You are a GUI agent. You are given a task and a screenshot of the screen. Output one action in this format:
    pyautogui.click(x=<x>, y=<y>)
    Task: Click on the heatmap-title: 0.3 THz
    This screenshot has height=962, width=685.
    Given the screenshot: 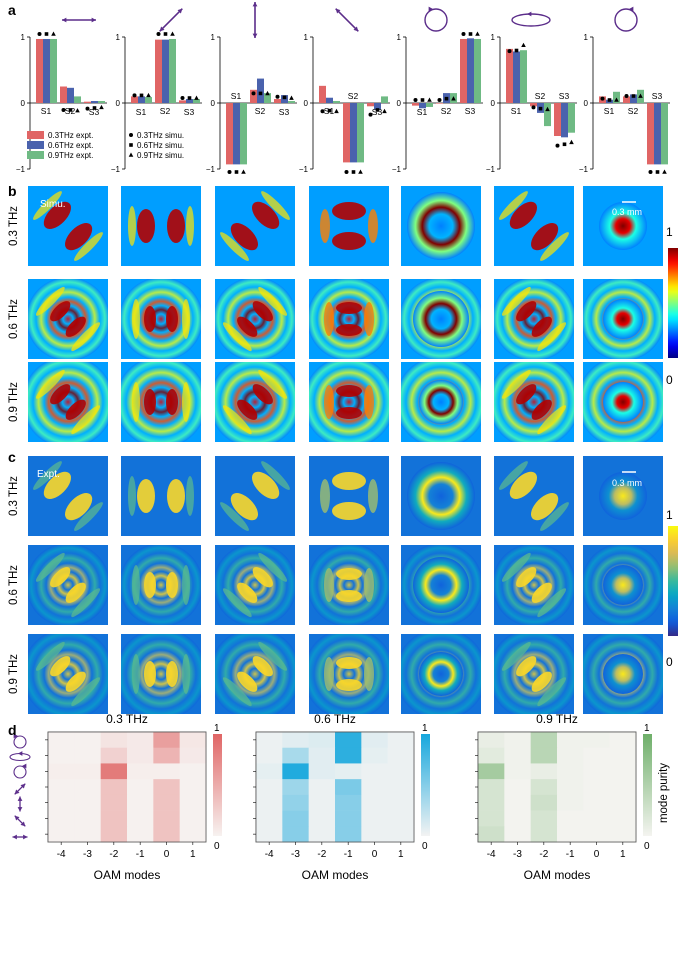 What is the action you would take?
    pyautogui.click(x=127, y=719)
    